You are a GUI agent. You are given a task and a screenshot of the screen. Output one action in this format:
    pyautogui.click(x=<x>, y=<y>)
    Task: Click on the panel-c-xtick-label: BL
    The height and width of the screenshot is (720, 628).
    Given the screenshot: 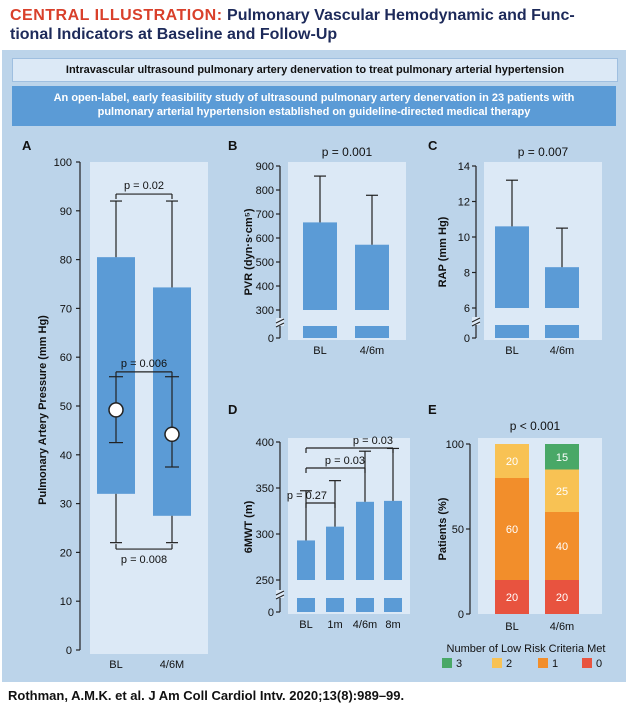 What is the action you would take?
    pyautogui.click(x=511, y=351)
    